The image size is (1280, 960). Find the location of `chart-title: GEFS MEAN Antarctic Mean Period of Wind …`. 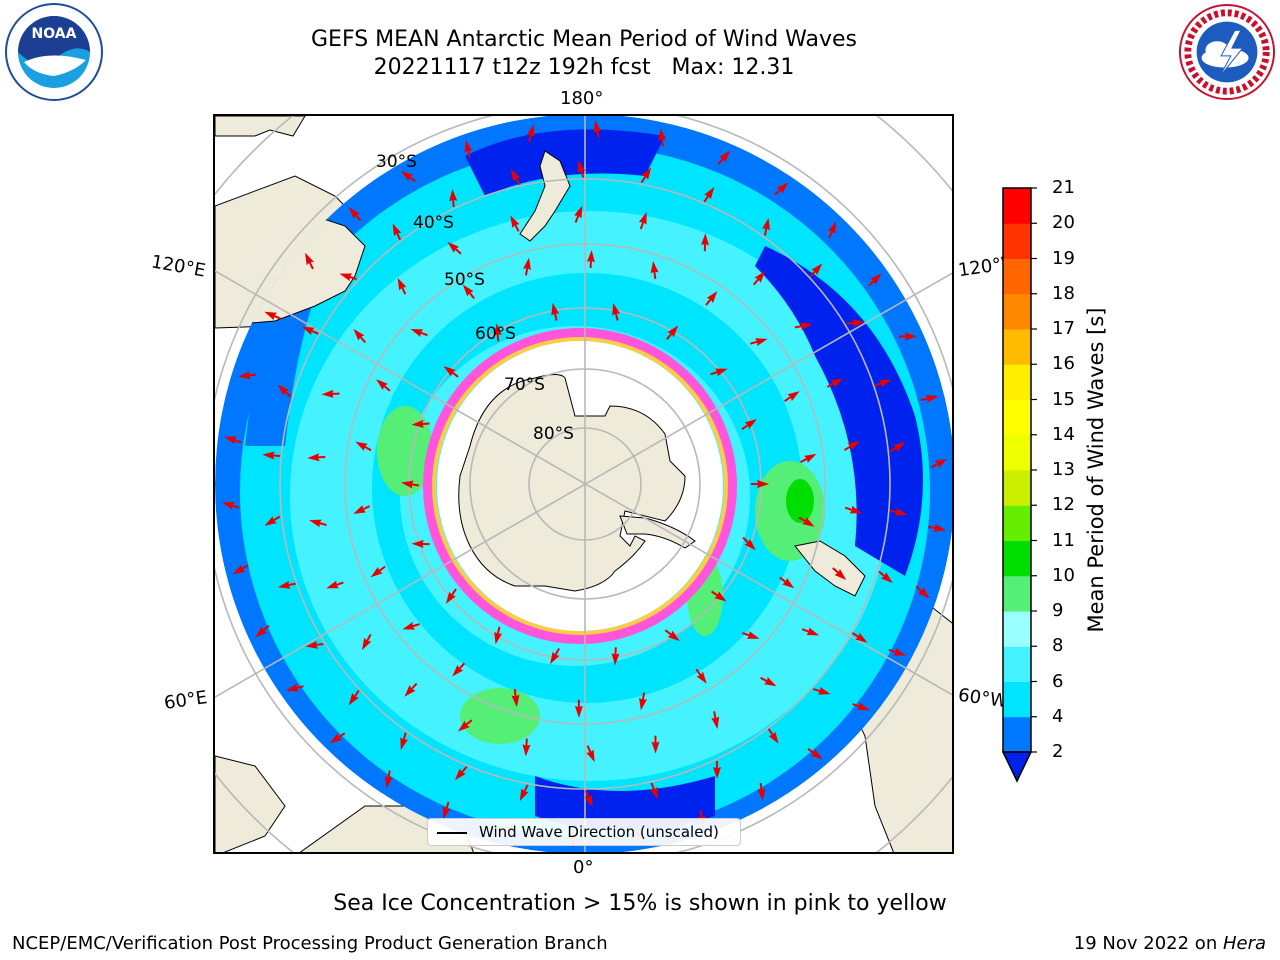

chart-title: GEFS MEAN Antarctic Mean Period of Wind … is located at coordinates (584, 39).